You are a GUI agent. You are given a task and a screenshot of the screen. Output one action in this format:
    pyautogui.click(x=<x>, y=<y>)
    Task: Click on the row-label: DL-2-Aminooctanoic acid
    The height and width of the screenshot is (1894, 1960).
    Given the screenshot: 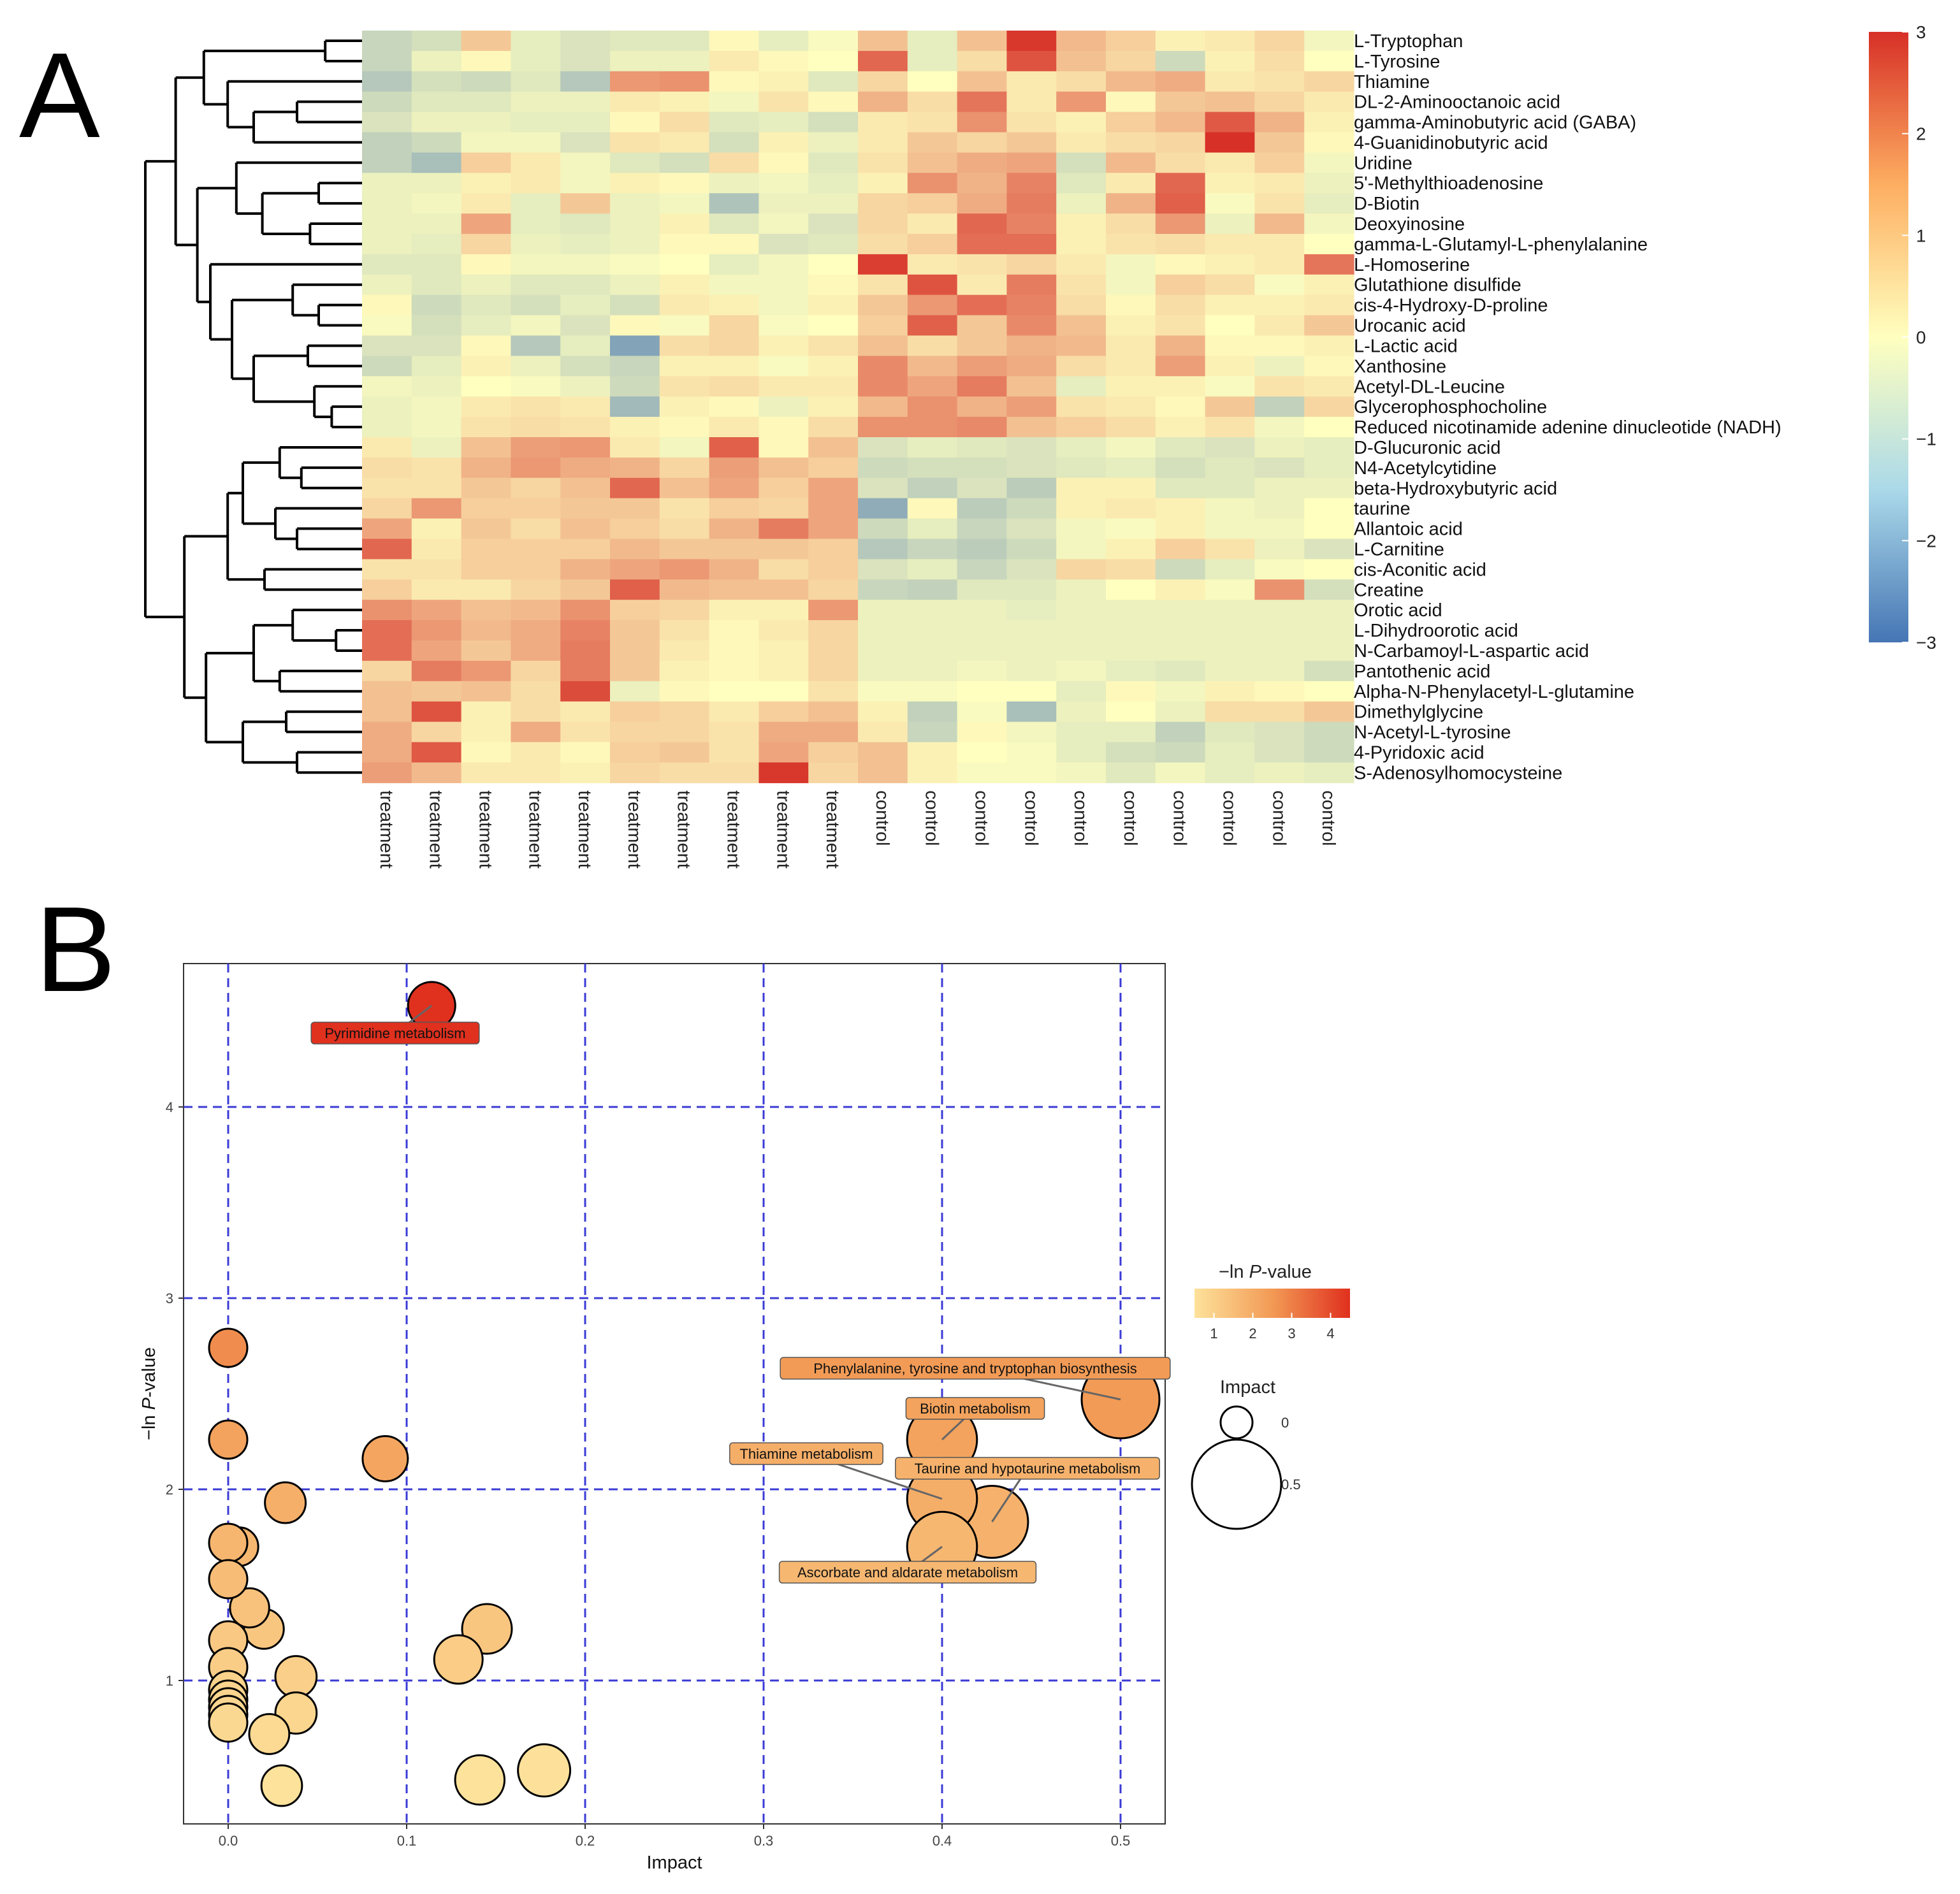 What is the action you would take?
    pyautogui.click(x=1457, y=102)
    